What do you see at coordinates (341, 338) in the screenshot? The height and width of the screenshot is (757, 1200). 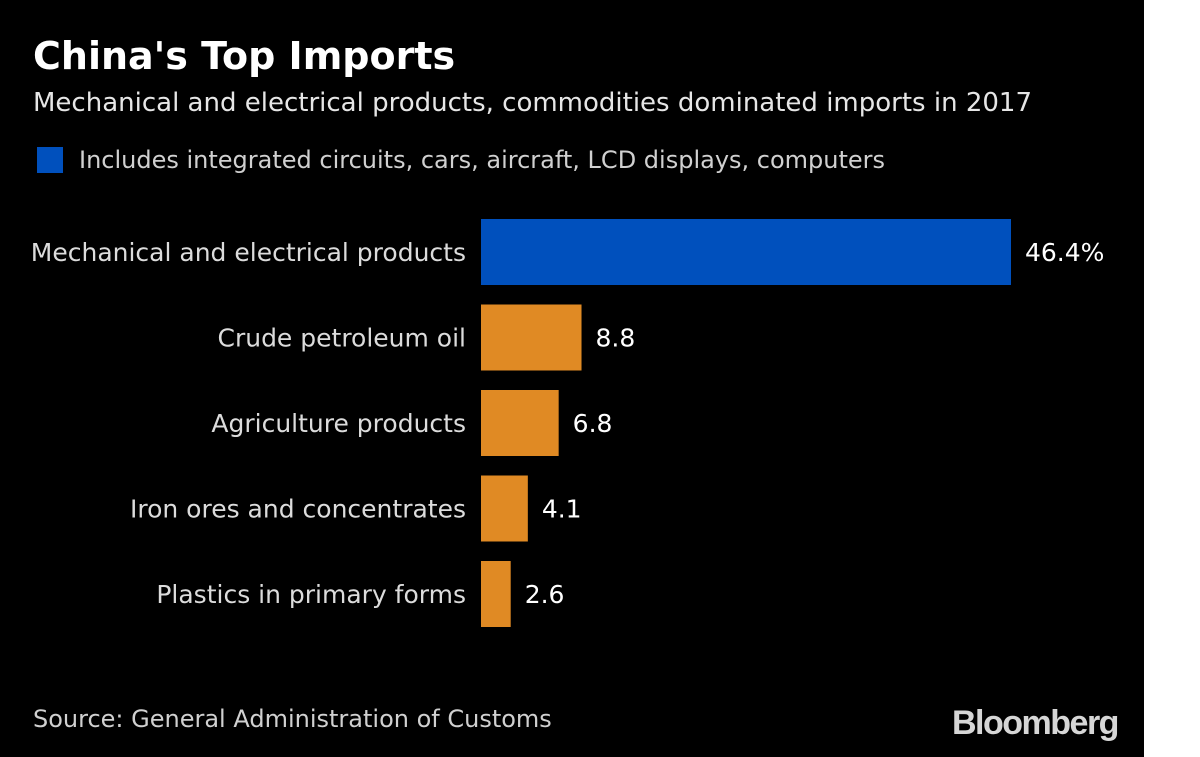 I see `category-label: Crude petroleum oil` at bounding box center [341, 338].